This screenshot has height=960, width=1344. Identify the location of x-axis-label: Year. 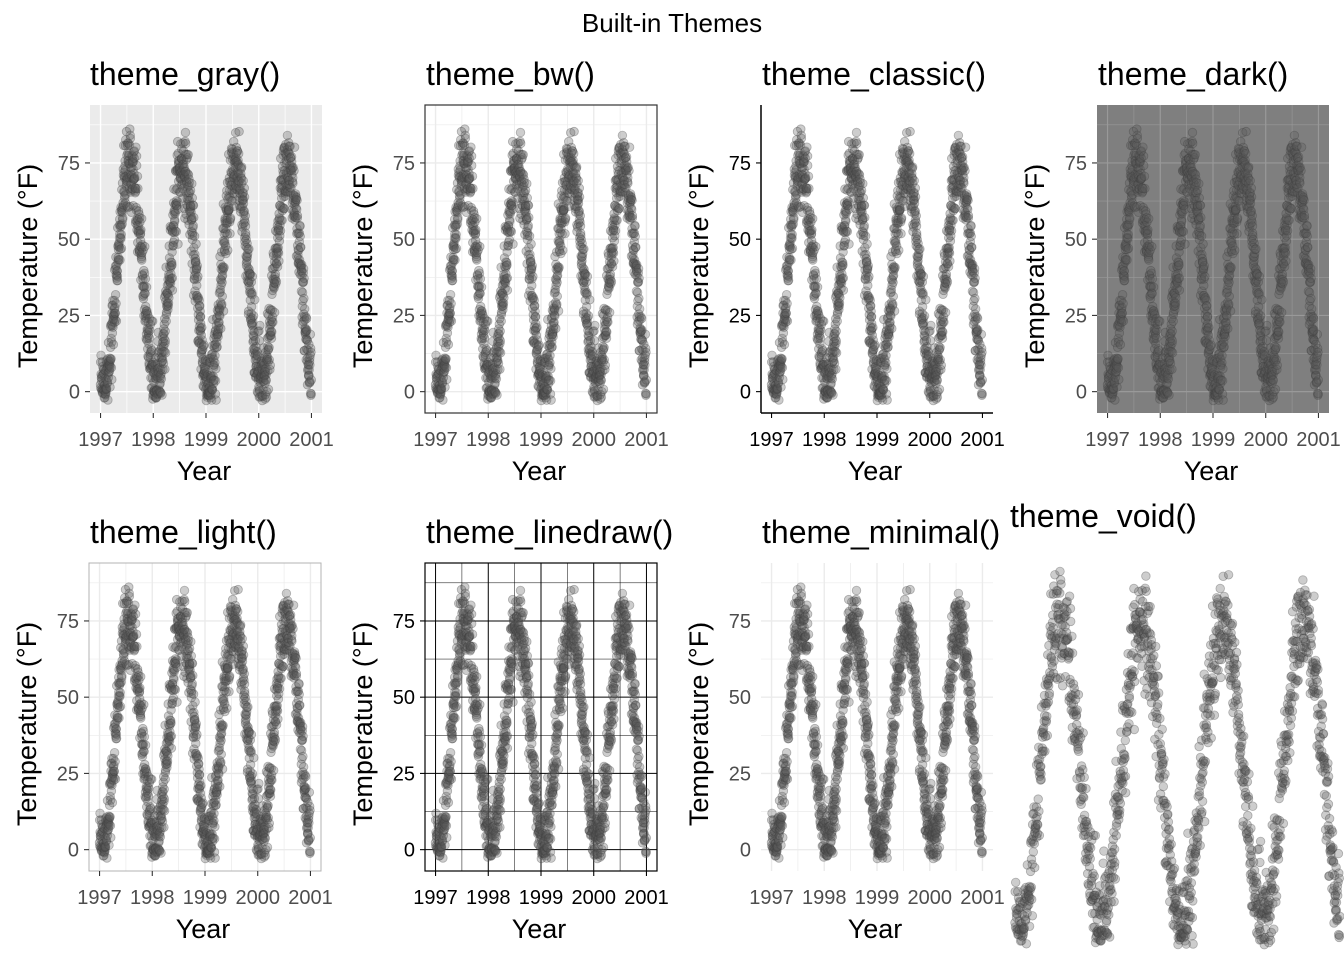
(539, 471).